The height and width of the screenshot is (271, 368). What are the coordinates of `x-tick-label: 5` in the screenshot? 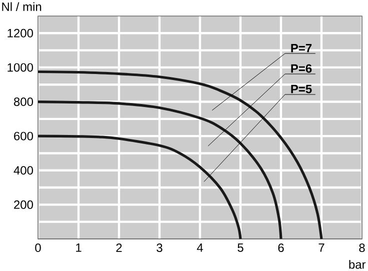 It's located at (241, 248).